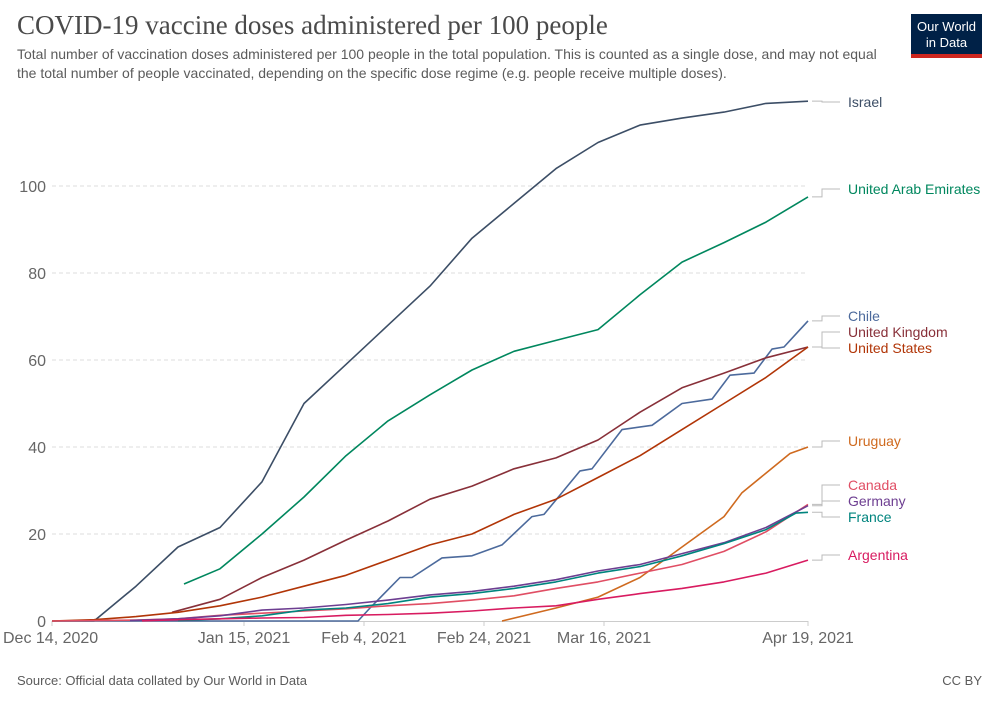 Image resolution: width=1000 pixels, height=705 pixels. I want to click on y-tick-label: 60, so click(37, 361).